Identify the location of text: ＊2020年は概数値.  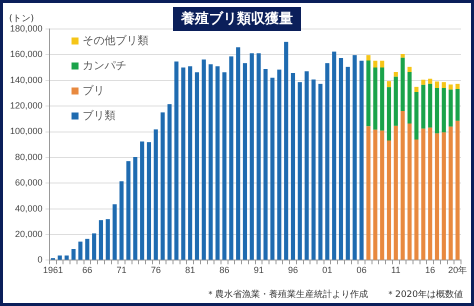
(424, 294).